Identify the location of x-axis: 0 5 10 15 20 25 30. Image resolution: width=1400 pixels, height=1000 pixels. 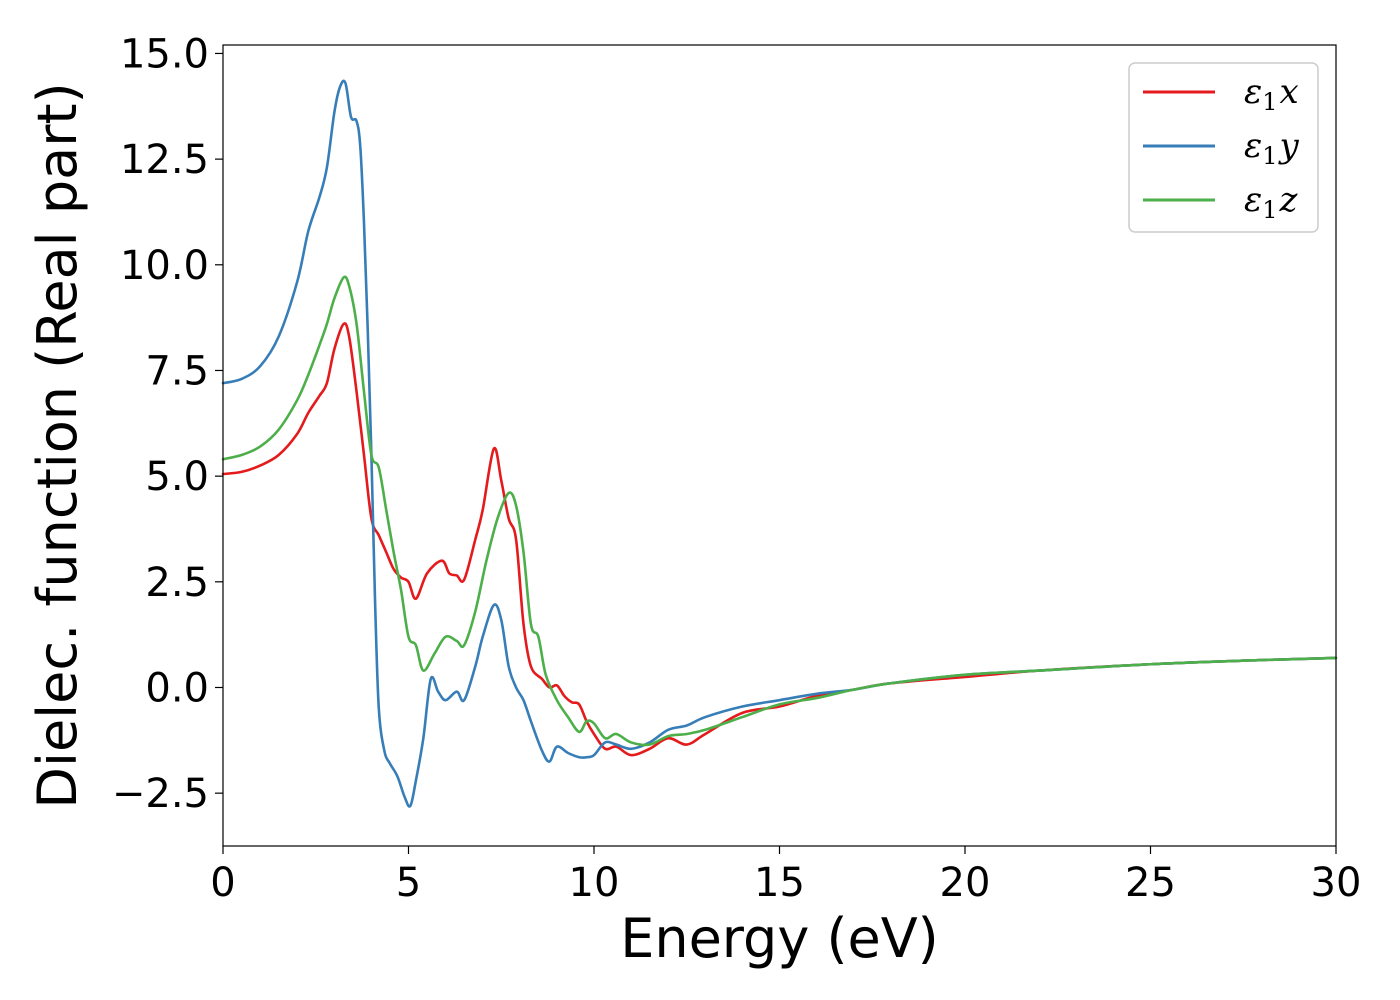
(785, 876).